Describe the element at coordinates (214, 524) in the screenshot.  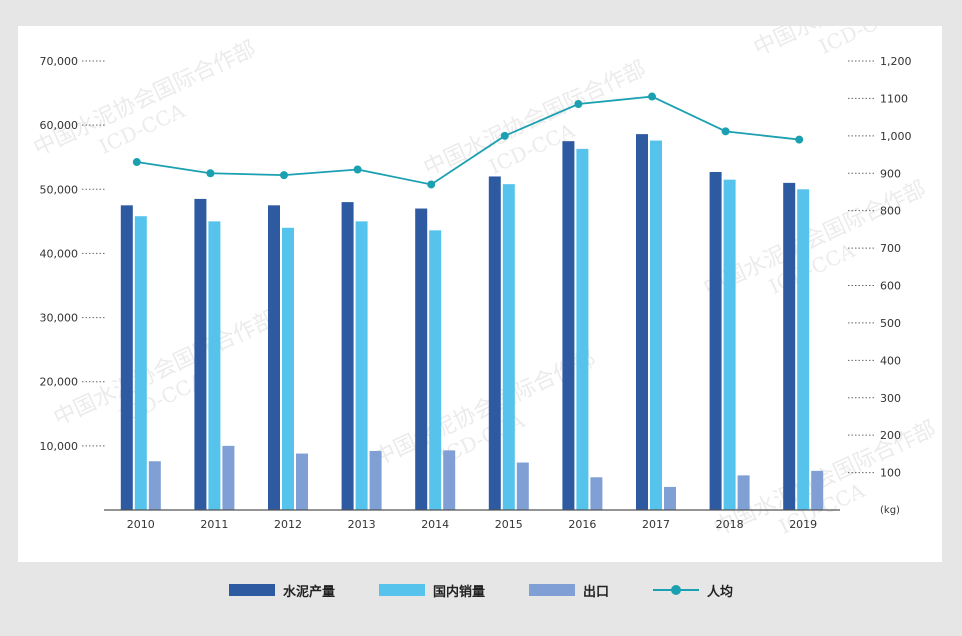
I see `x-tick-label: 2011` at that location.